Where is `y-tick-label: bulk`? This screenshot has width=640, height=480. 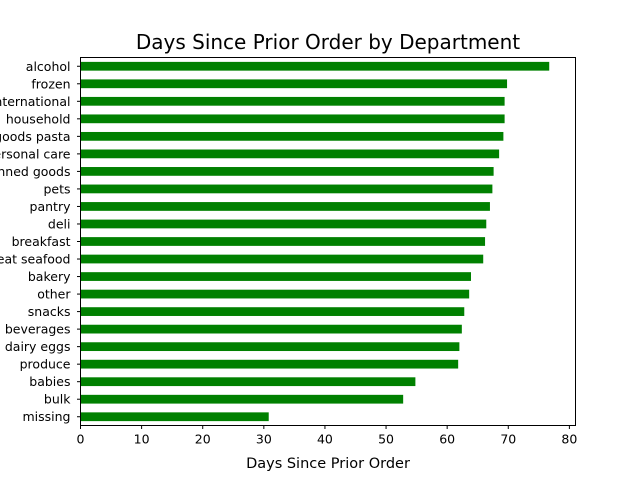 y-tick-label: bulk is located at coordinates (57, 399).